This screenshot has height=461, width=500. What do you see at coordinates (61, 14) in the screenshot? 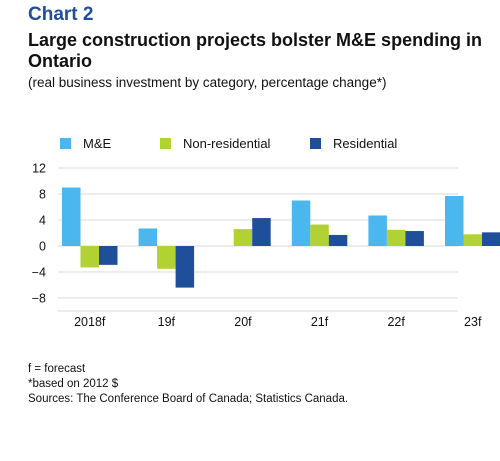
I see `chart-label: Chart 2` at bounding box center [61, 14].